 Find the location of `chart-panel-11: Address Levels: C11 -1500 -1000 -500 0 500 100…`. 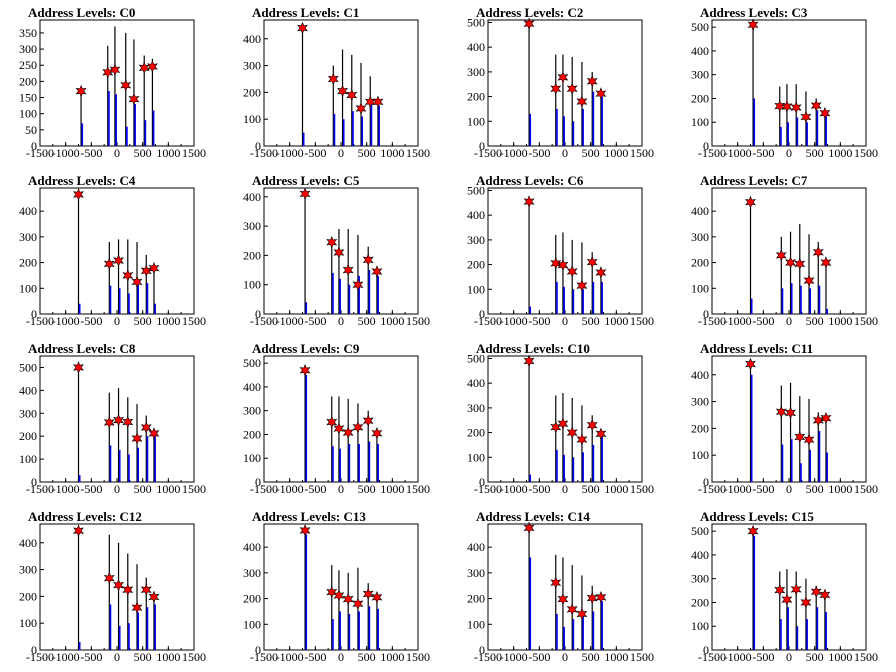

chart-panel-11: Address Levels: C11 -1500 -1000 -500 0 500 100… is located at coordinates (784, 420).